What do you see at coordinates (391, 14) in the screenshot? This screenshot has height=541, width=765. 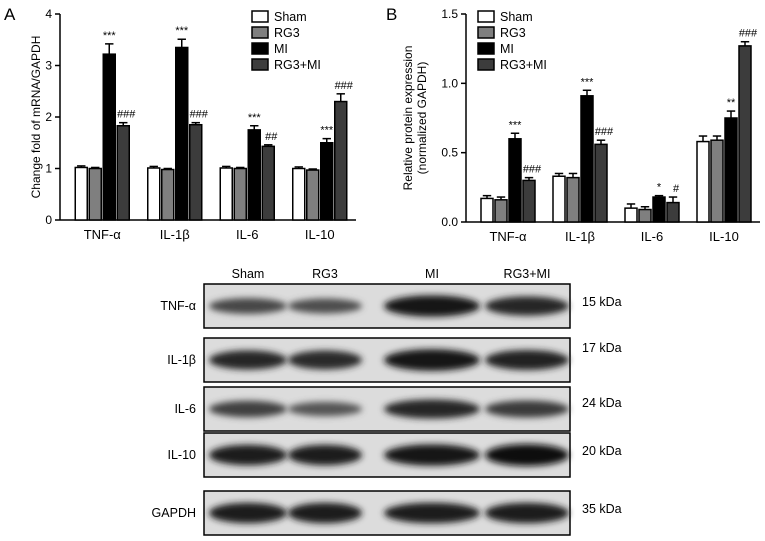 I see `panel-b-letter: B` at bounding box center [391, 14].